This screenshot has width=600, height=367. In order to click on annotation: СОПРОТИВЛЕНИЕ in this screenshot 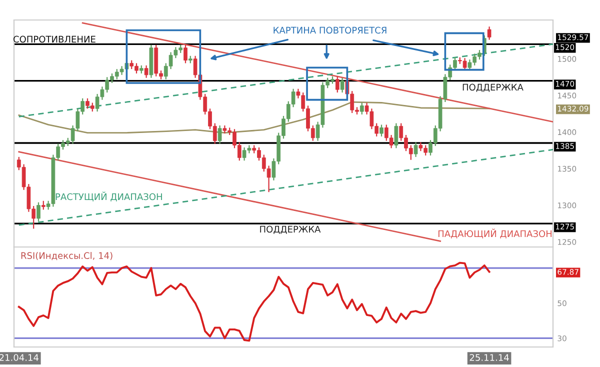, I will do `click(55, 39)`.